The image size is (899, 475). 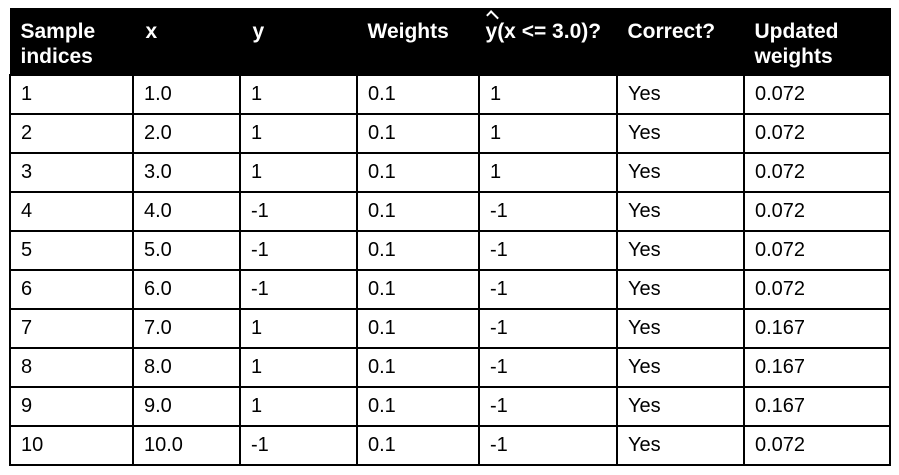 What do you see at coordinates (71, 94) in the screenshot?
I see `sample-index-cell: 1` at bounding box center [71, 94].